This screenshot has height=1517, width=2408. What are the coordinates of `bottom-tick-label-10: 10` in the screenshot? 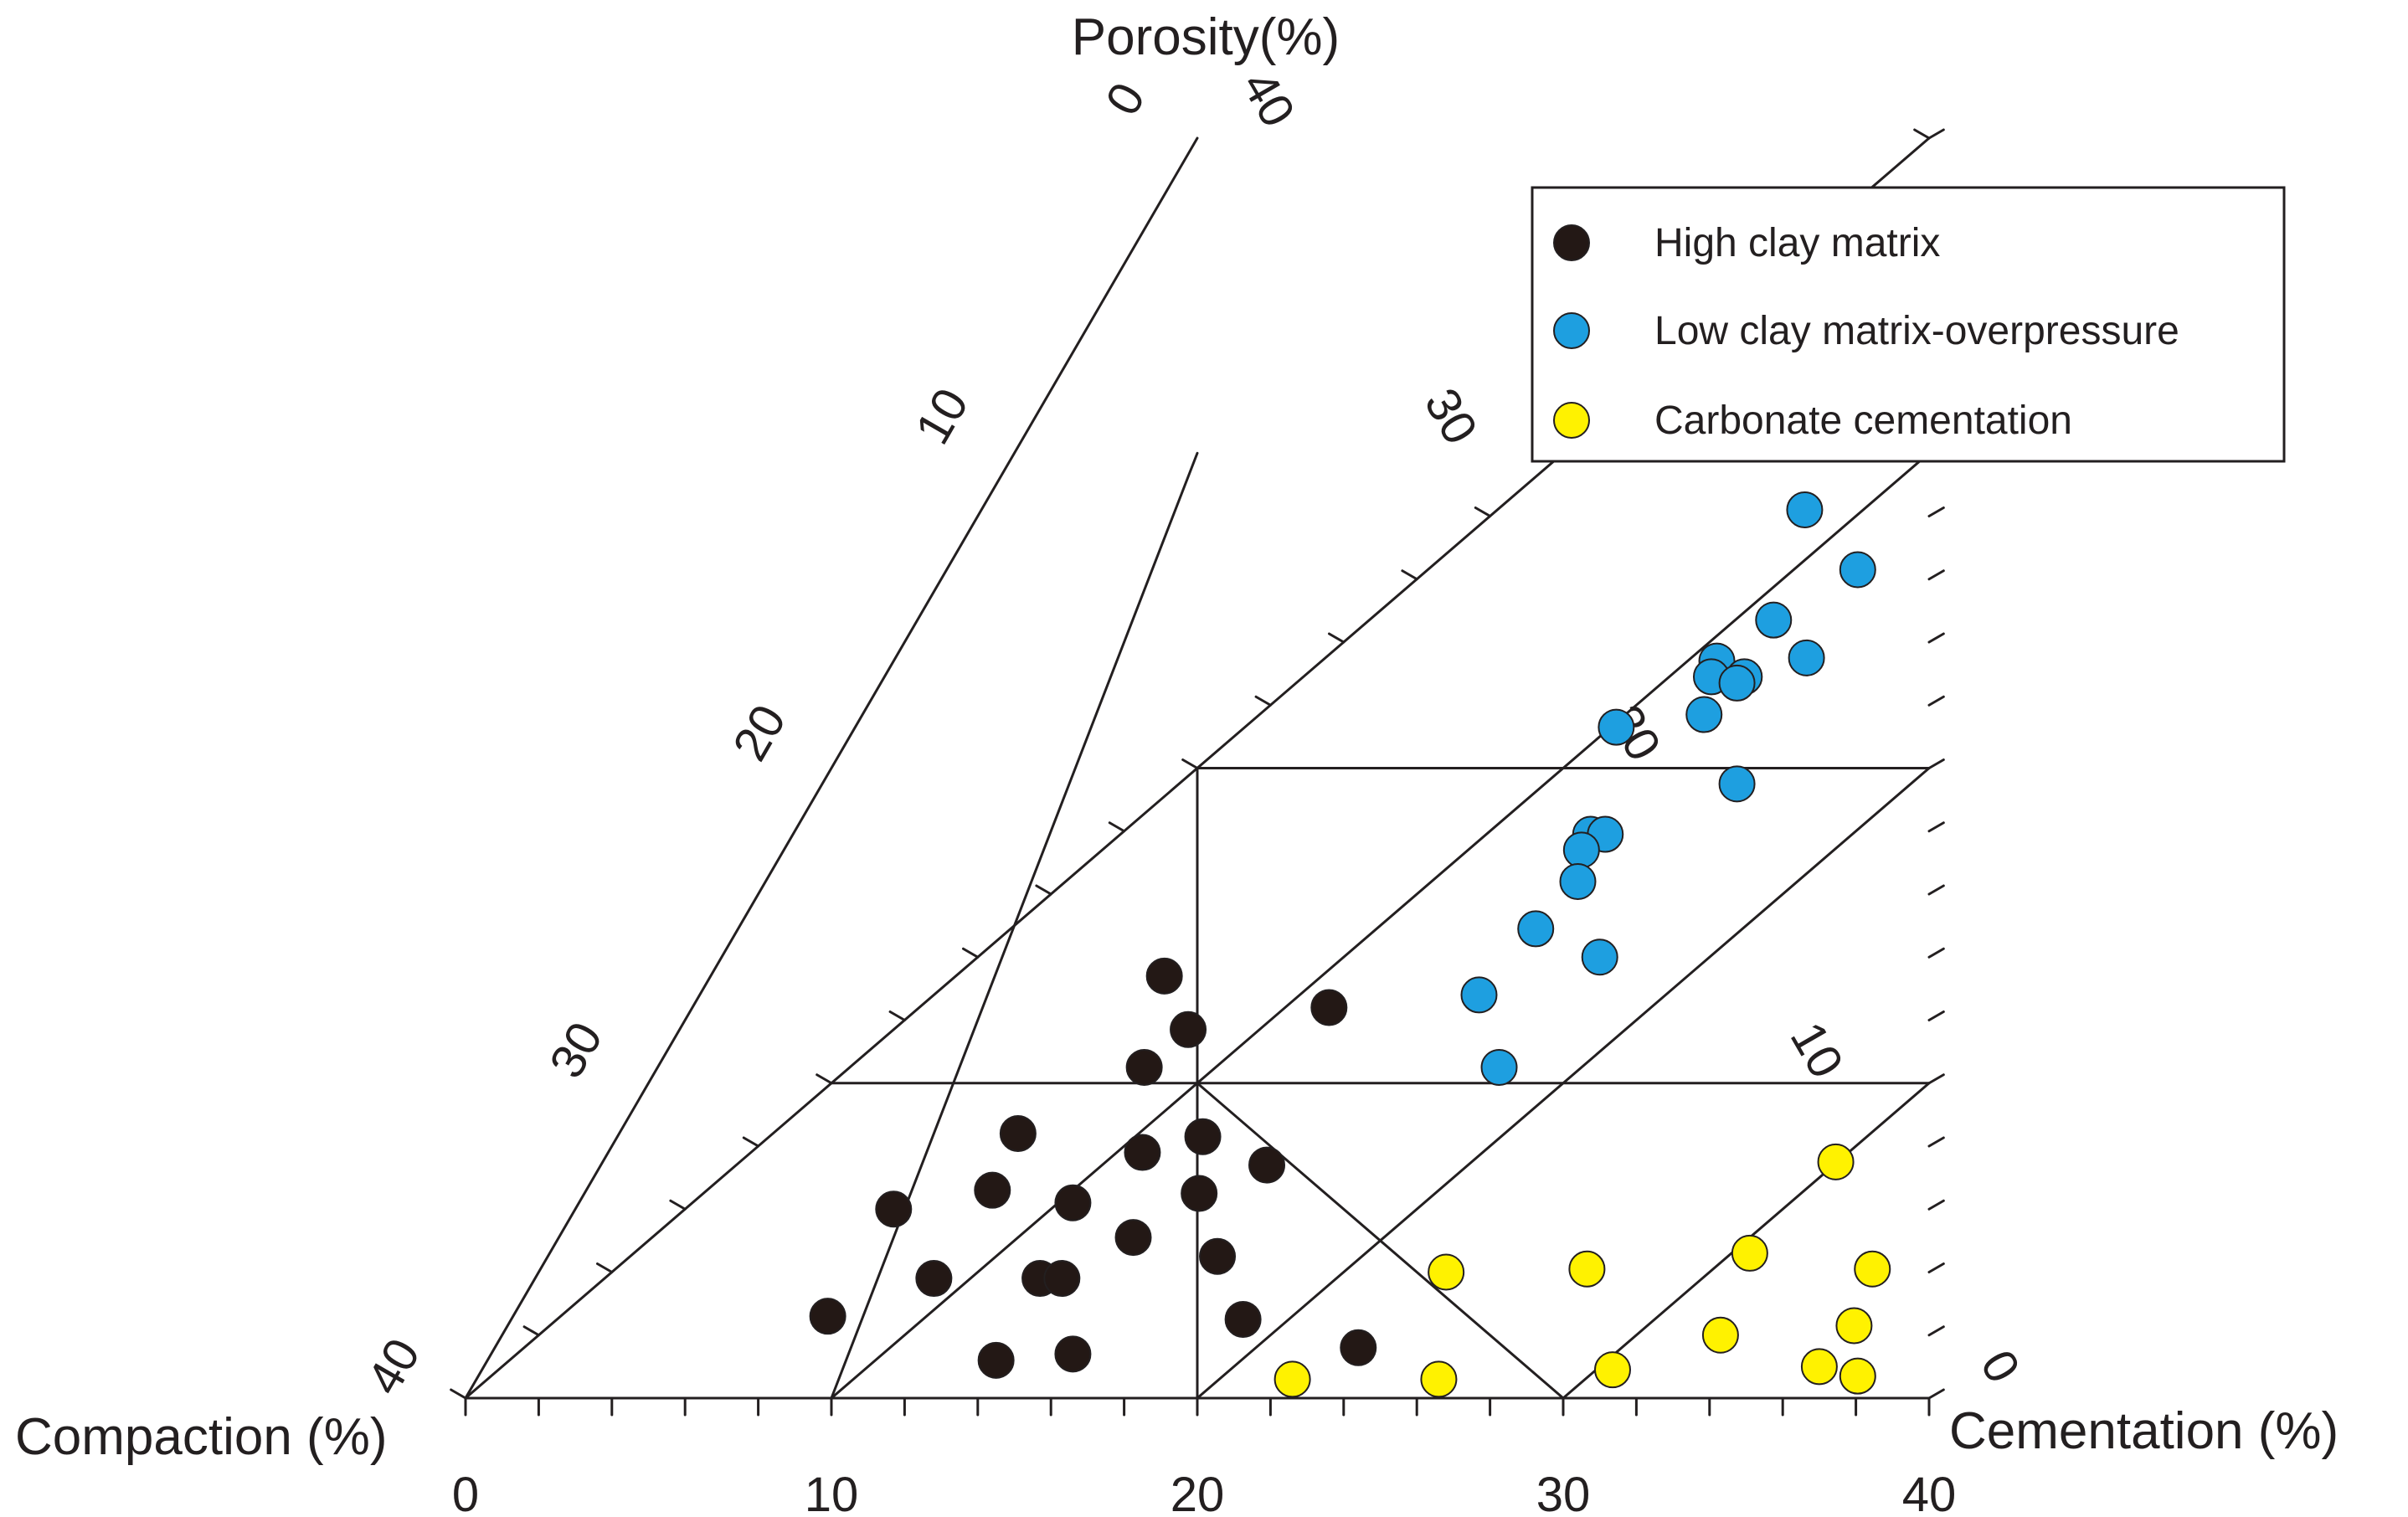 It's located at (832, 1492).